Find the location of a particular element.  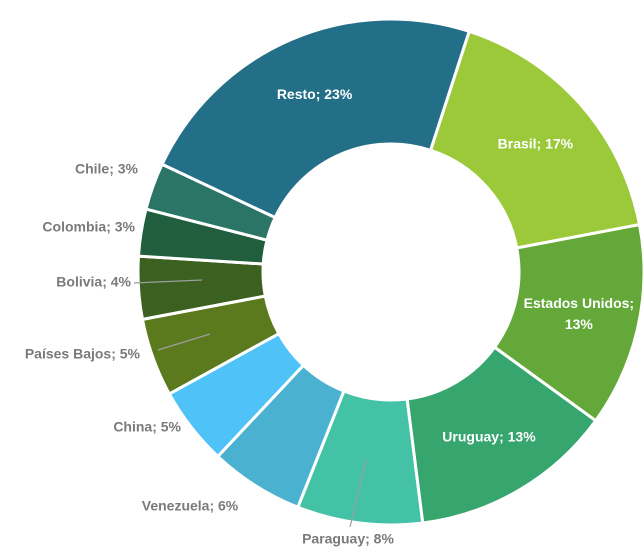

slice-label: Resto; 23% is located at coordinates (315, 94).